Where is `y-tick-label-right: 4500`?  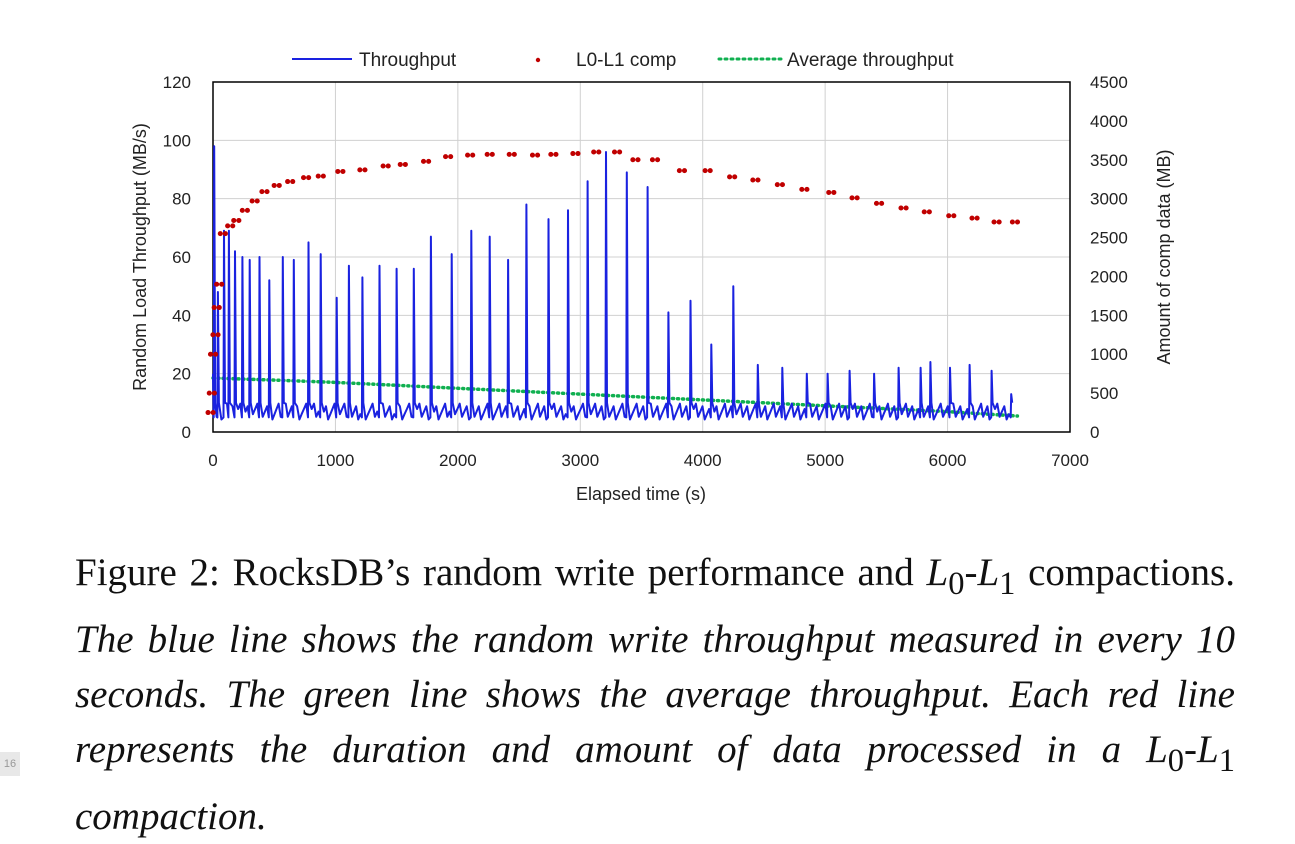 y-tick-label-right: 4500 is located at coordinates (1109, 82).